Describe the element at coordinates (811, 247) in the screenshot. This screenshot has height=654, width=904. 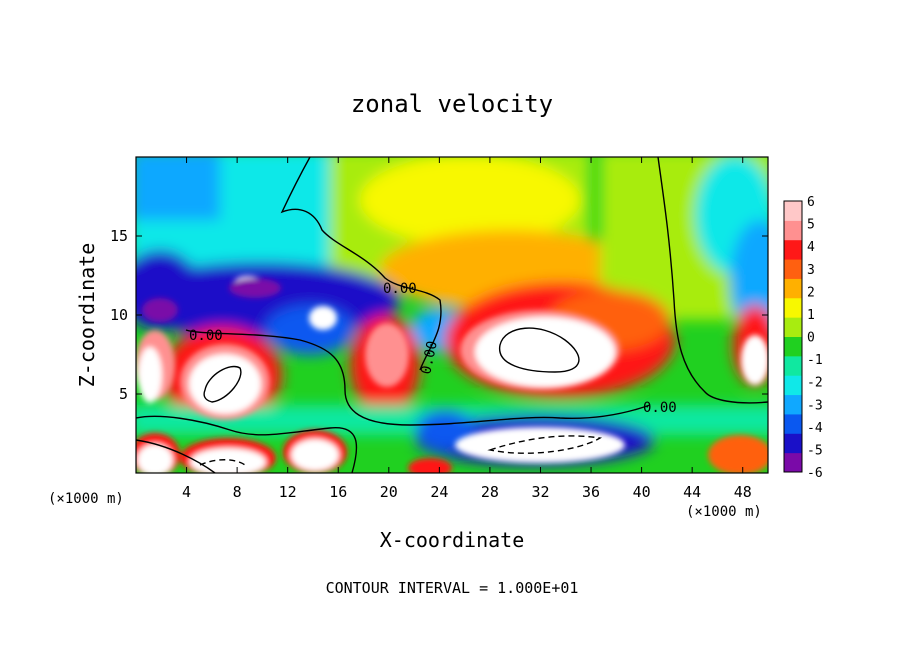
I see `colorbar-tick-label: 4` at that location.